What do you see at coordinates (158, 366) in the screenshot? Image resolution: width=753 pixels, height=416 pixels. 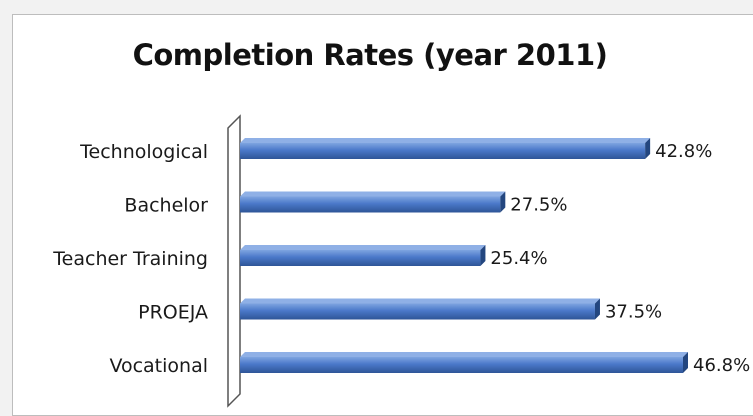 I see `category-label: Vocational` at bounding box center [158, 366].